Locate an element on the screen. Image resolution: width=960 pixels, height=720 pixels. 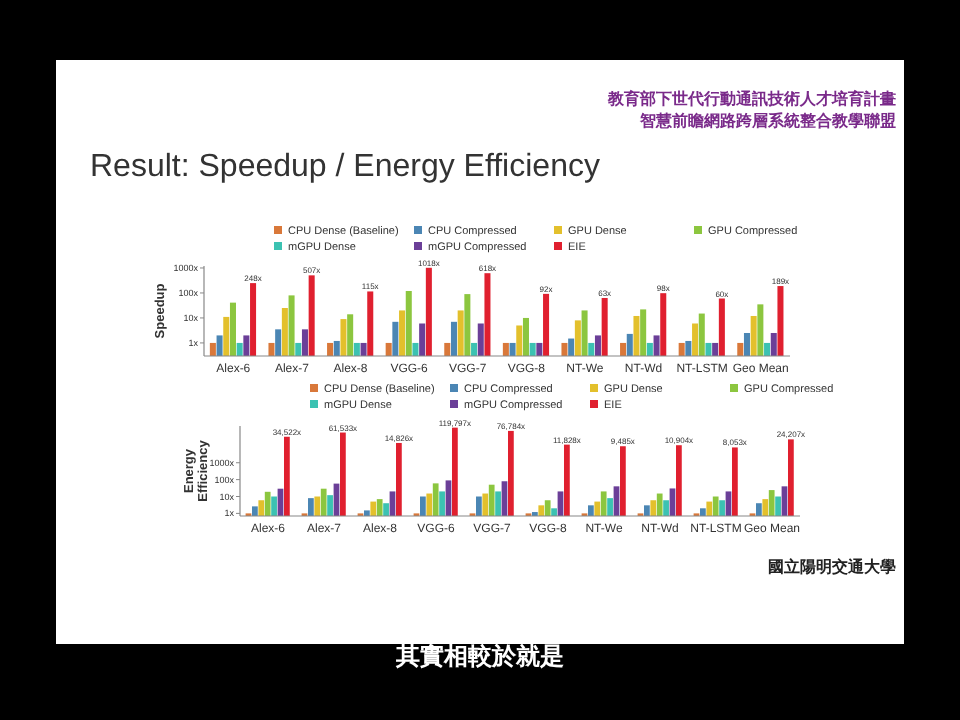
chart-title: Result: Speedup / Energy Efficiency is located at coordinates (345, 167).